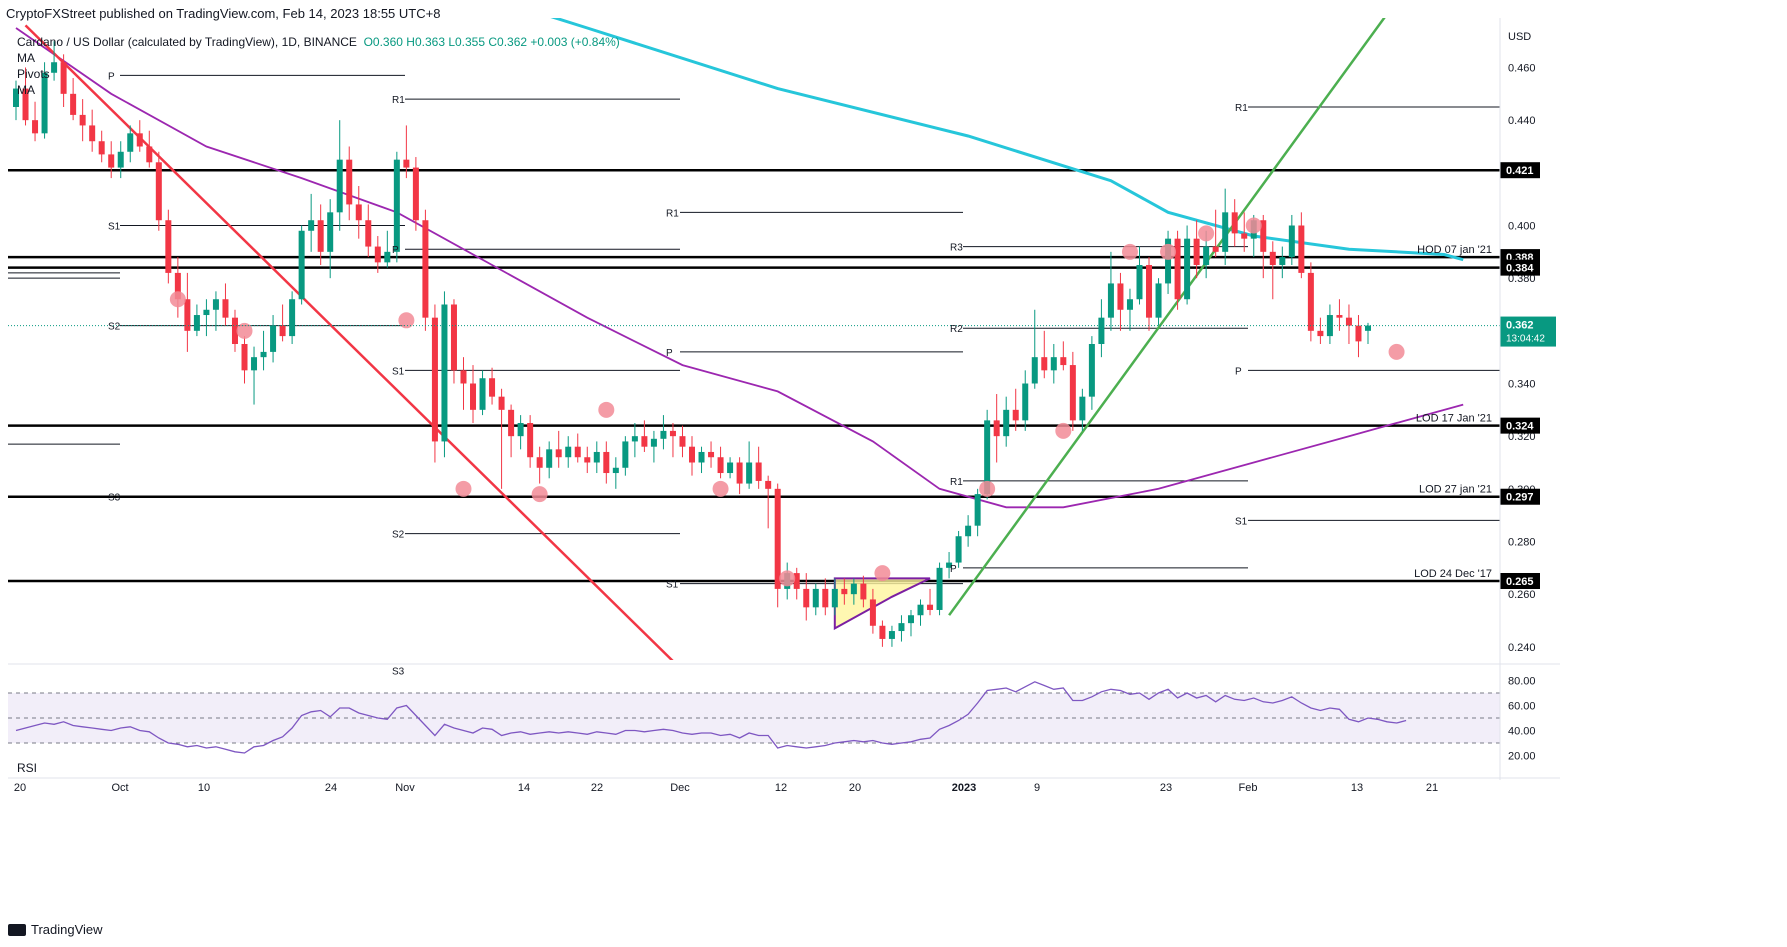  Describe the element at coordinates (33, 74) in the screenshot. I see `indicator-pivots: Pivots` at that location.